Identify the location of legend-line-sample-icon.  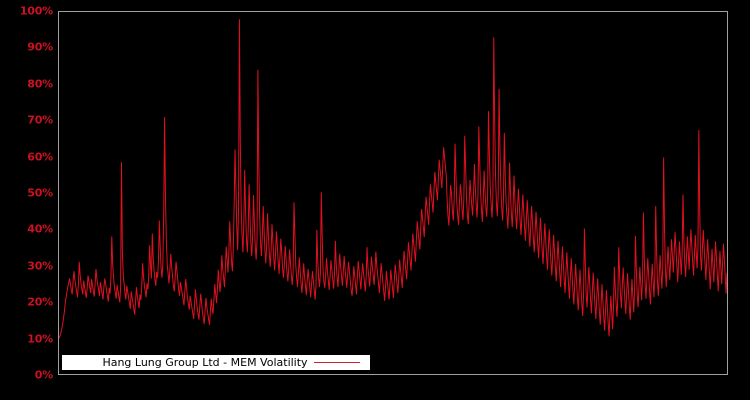
(337, 362).